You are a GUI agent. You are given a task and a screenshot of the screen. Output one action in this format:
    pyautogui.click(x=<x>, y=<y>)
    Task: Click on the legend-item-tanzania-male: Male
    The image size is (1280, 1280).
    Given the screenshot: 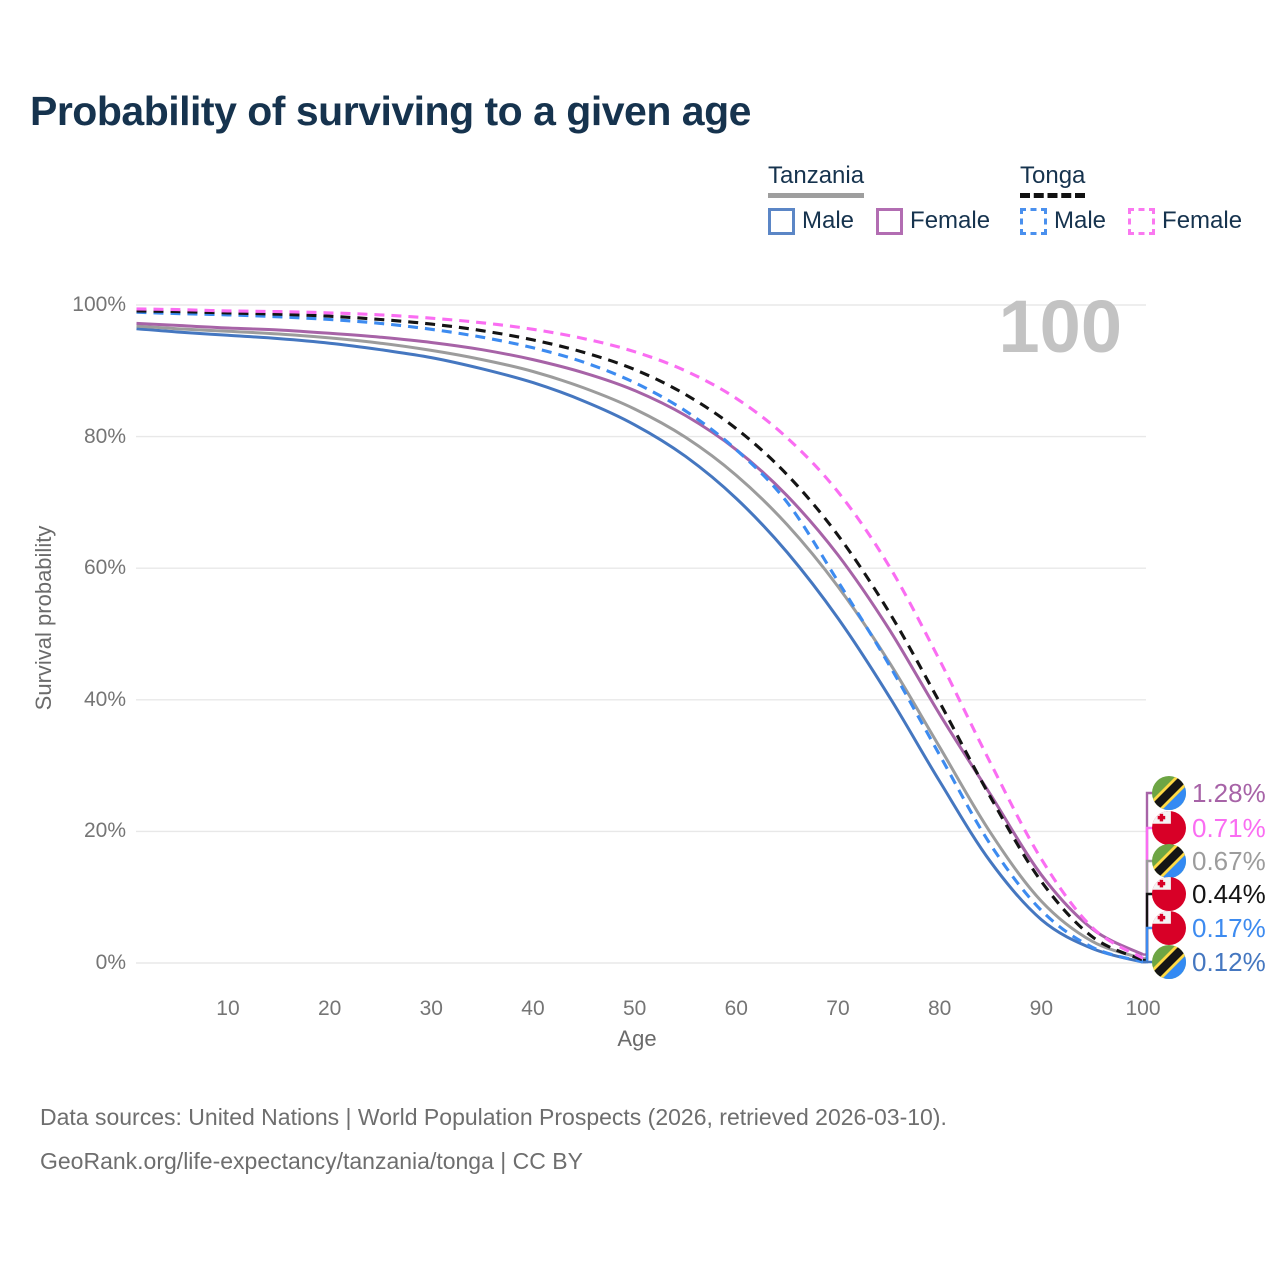 What is the action you would take?
    pyautogui.click(x=811, y=221)
    